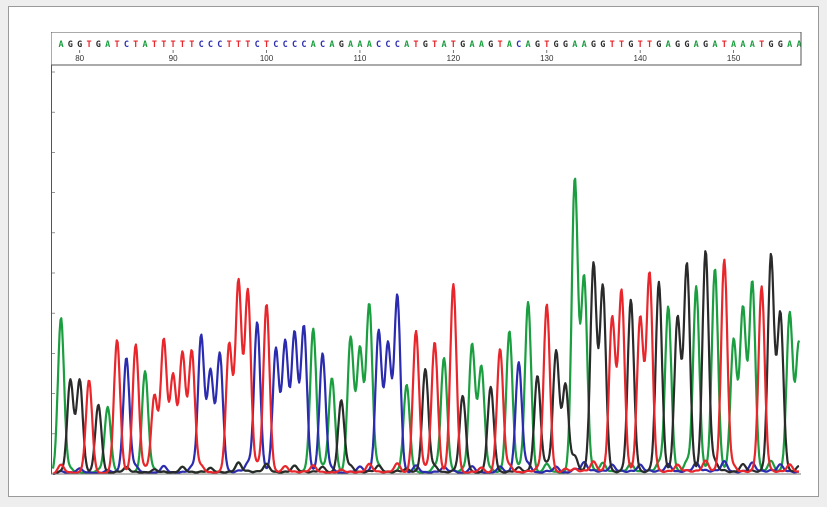  What do you see at coordinates (285, 45) in the screenshot?
I see `base-call-24: C` at bounding box center [285, 45].